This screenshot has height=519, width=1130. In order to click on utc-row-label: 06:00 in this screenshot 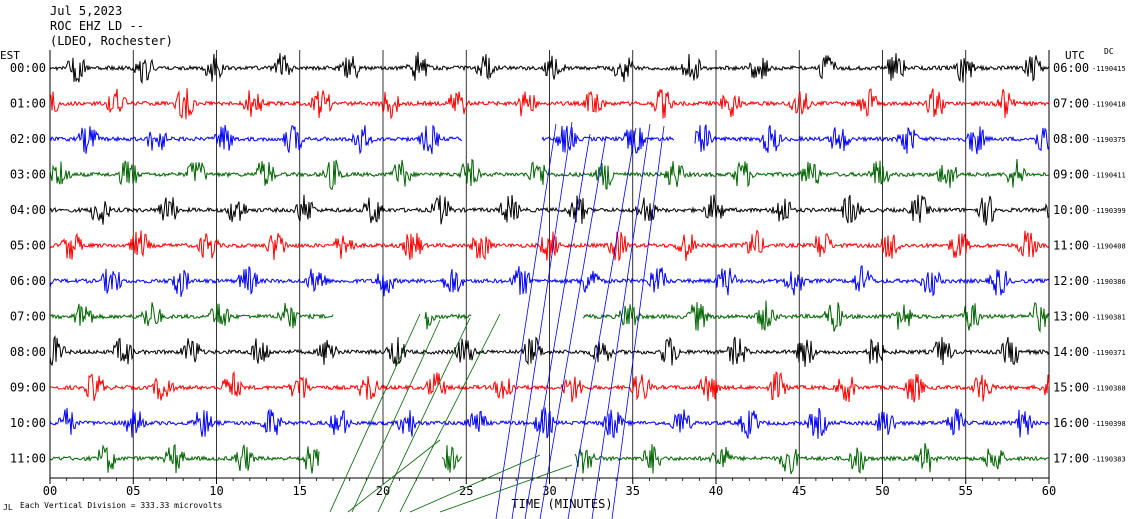, I will do `click(1071, 68)`.